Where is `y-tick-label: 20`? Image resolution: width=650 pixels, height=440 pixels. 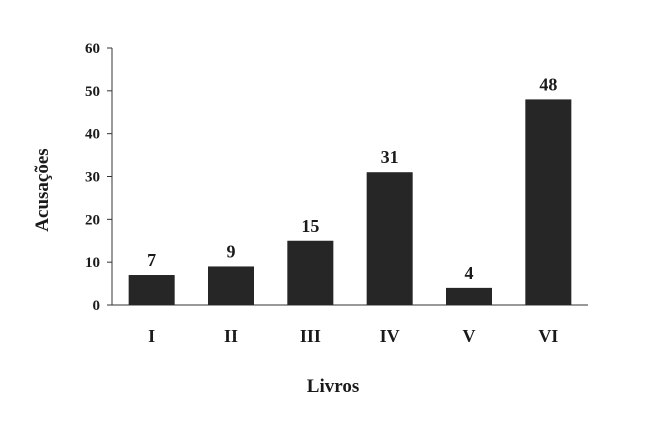
y-tick-label: 20 is located at coordinates (92, 220).